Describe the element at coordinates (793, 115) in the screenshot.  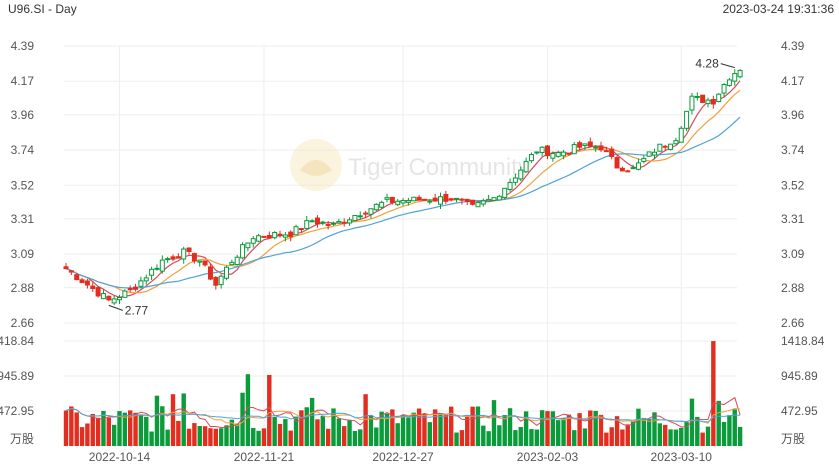
I see `price-tick-label-right: 3.96` at that location.